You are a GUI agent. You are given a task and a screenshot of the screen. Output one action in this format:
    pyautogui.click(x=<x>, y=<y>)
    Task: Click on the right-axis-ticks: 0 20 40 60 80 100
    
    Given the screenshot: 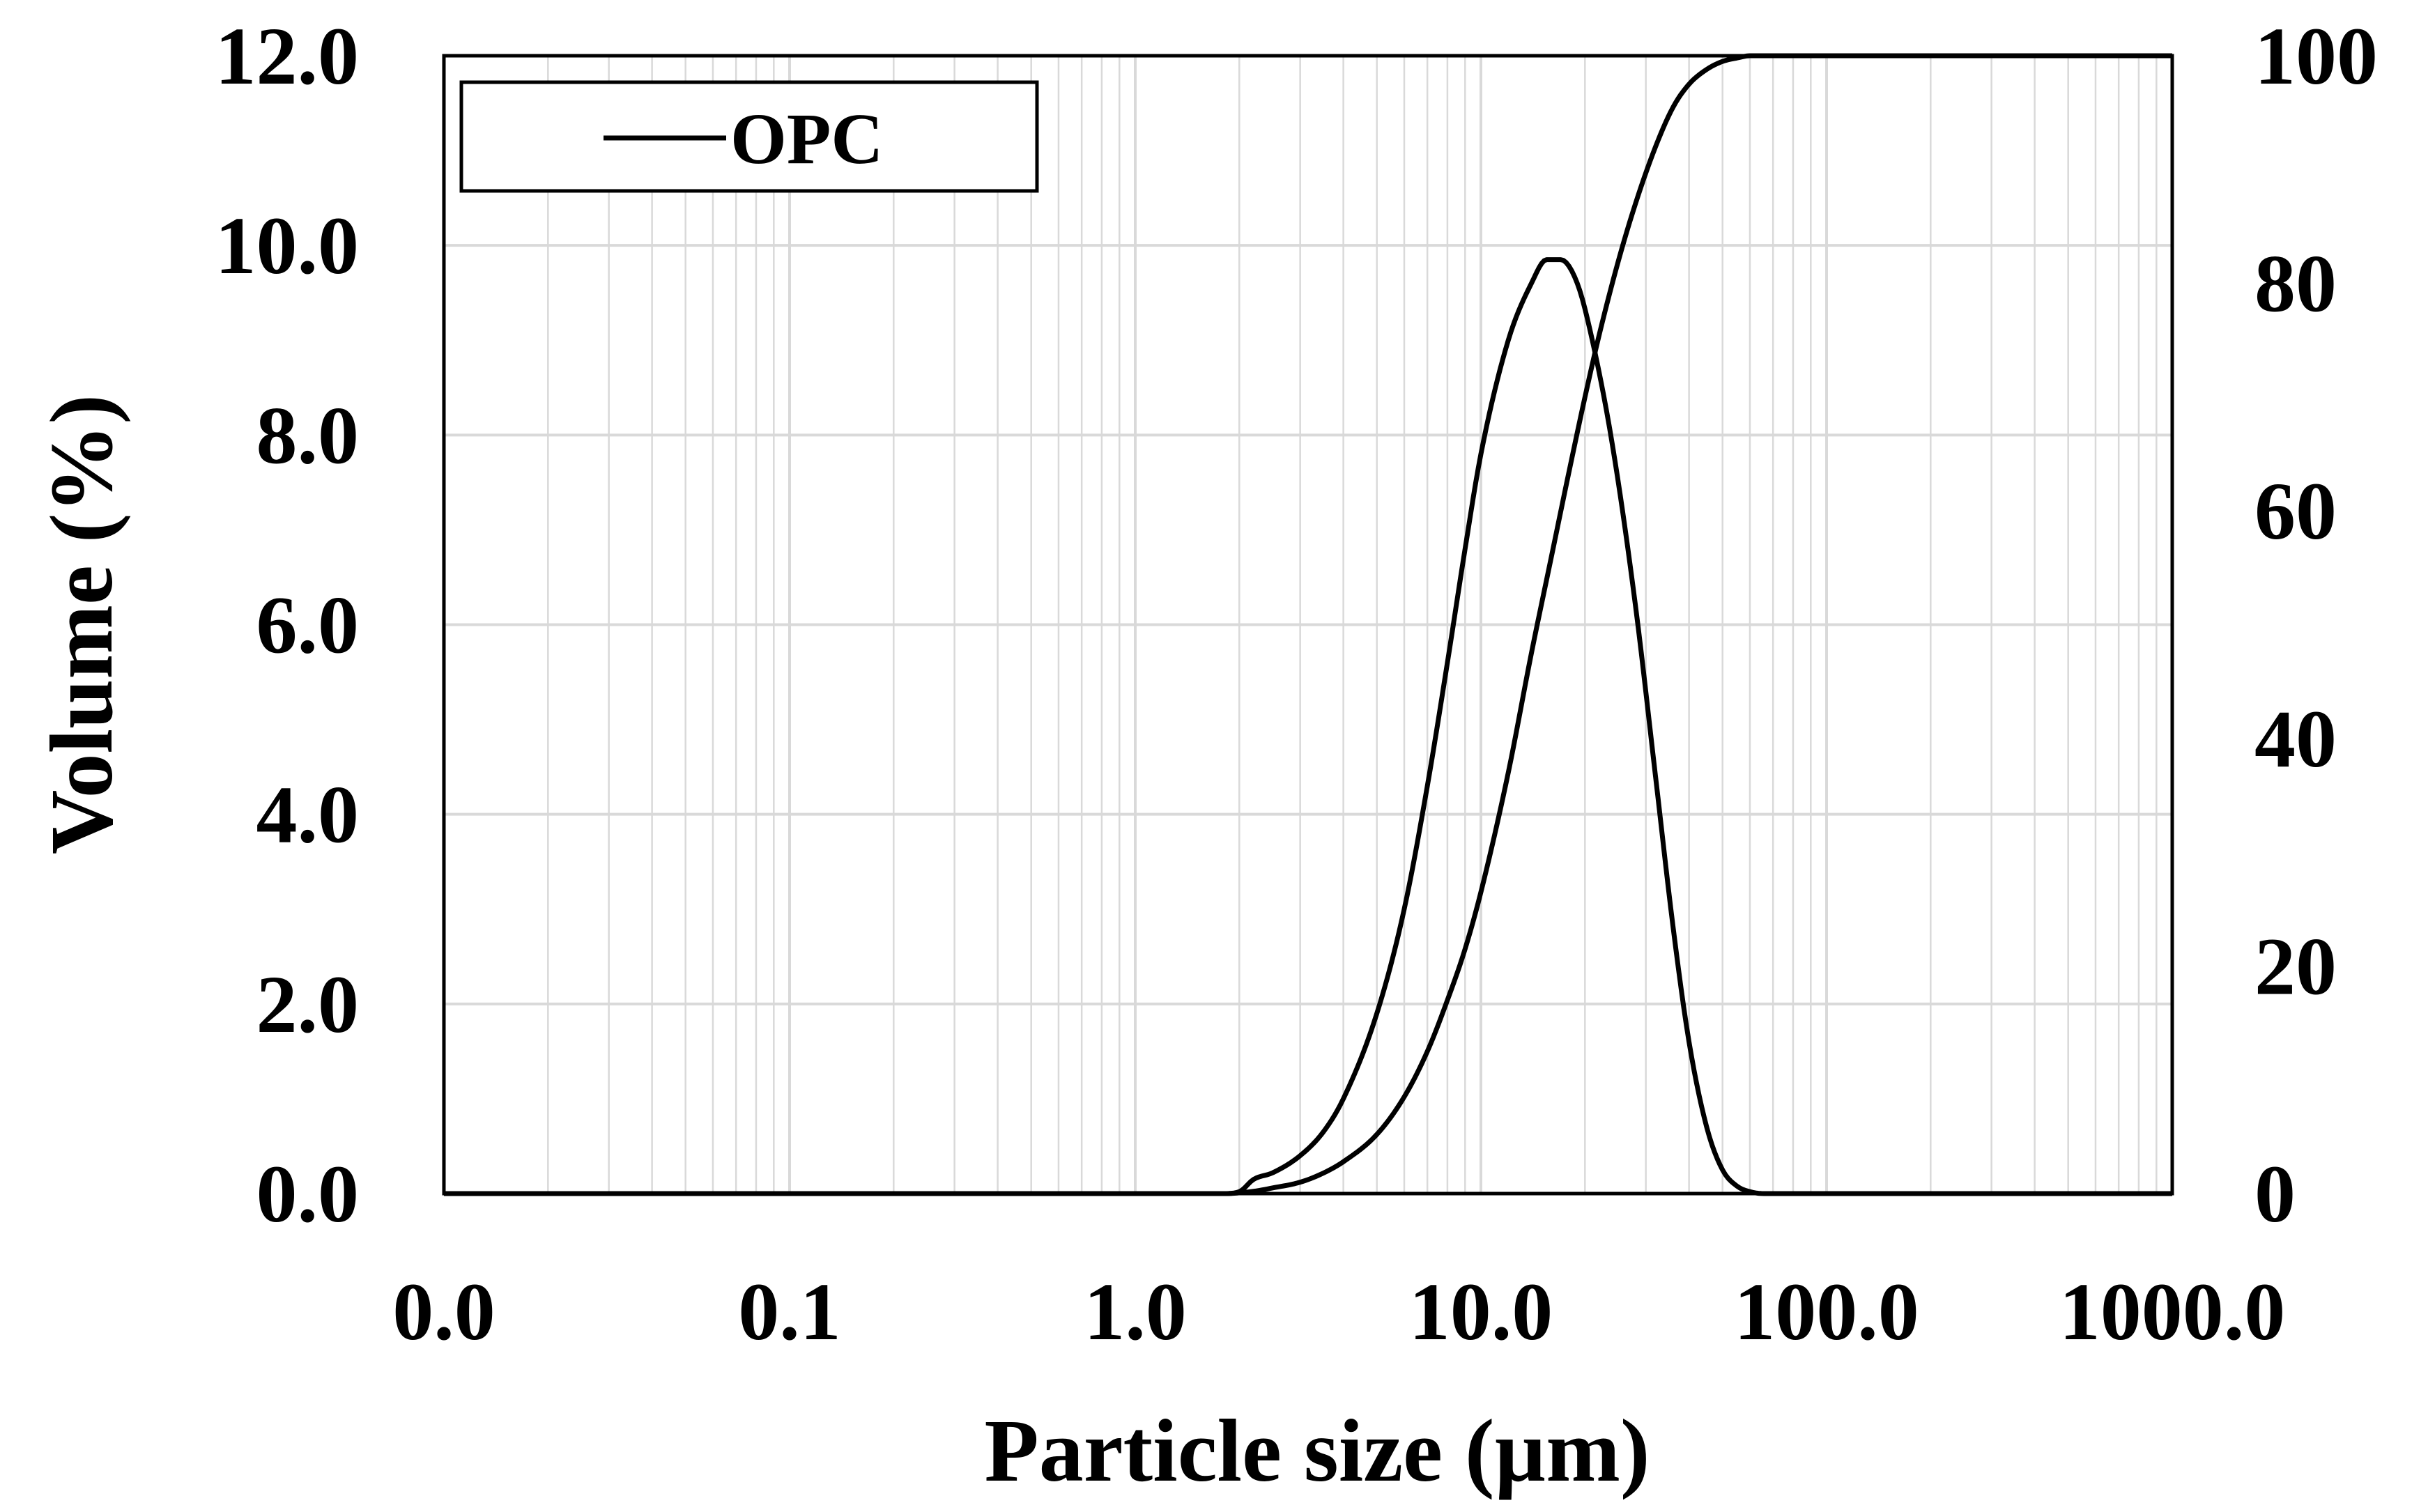 What is the action you would take?
    pyautogui.click(x=2316, y=625)
    